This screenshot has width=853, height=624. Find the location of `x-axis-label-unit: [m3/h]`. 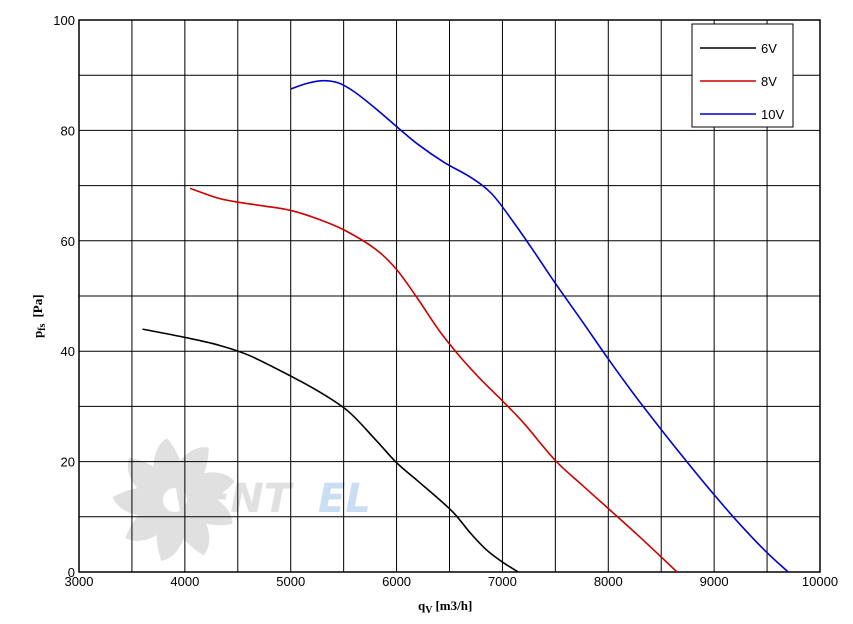

x-axis-label-unit: [m3/h] is located at coordinates (453, 605).